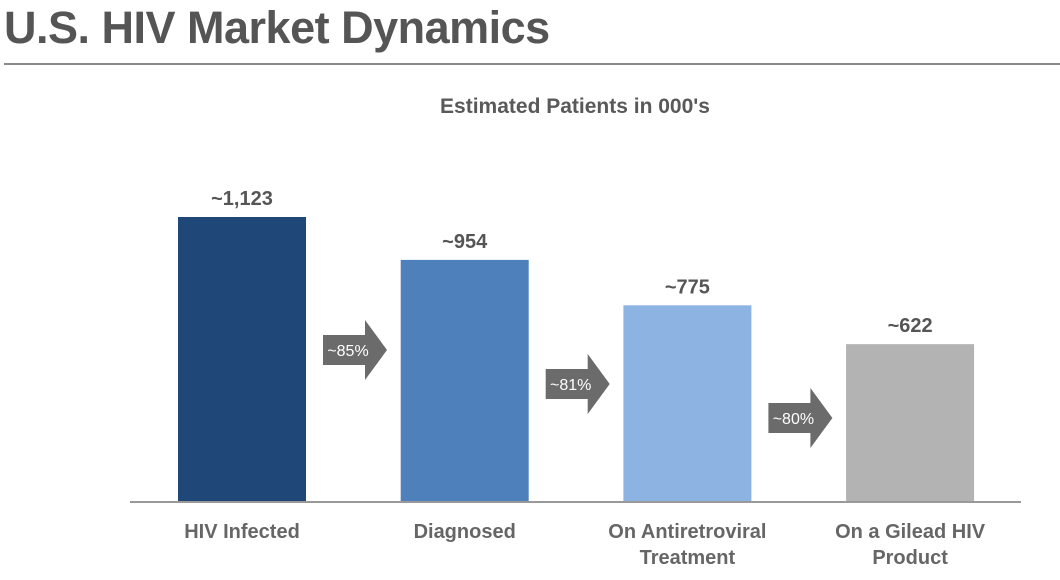 The height and width of the screenshot is (580, 1060). What do you see at coordinates (687, 532) in the screenshot?
I see `category-label: On Antiretroviral` at bounding box center [687, 532].